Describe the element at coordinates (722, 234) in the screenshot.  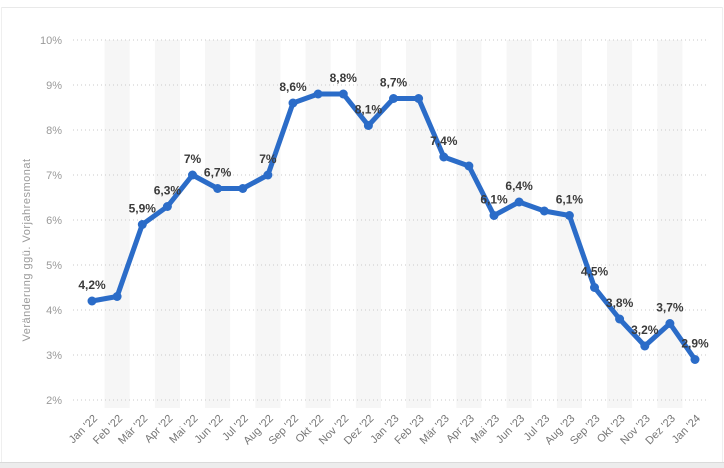
I see `card-right-border` at that location.